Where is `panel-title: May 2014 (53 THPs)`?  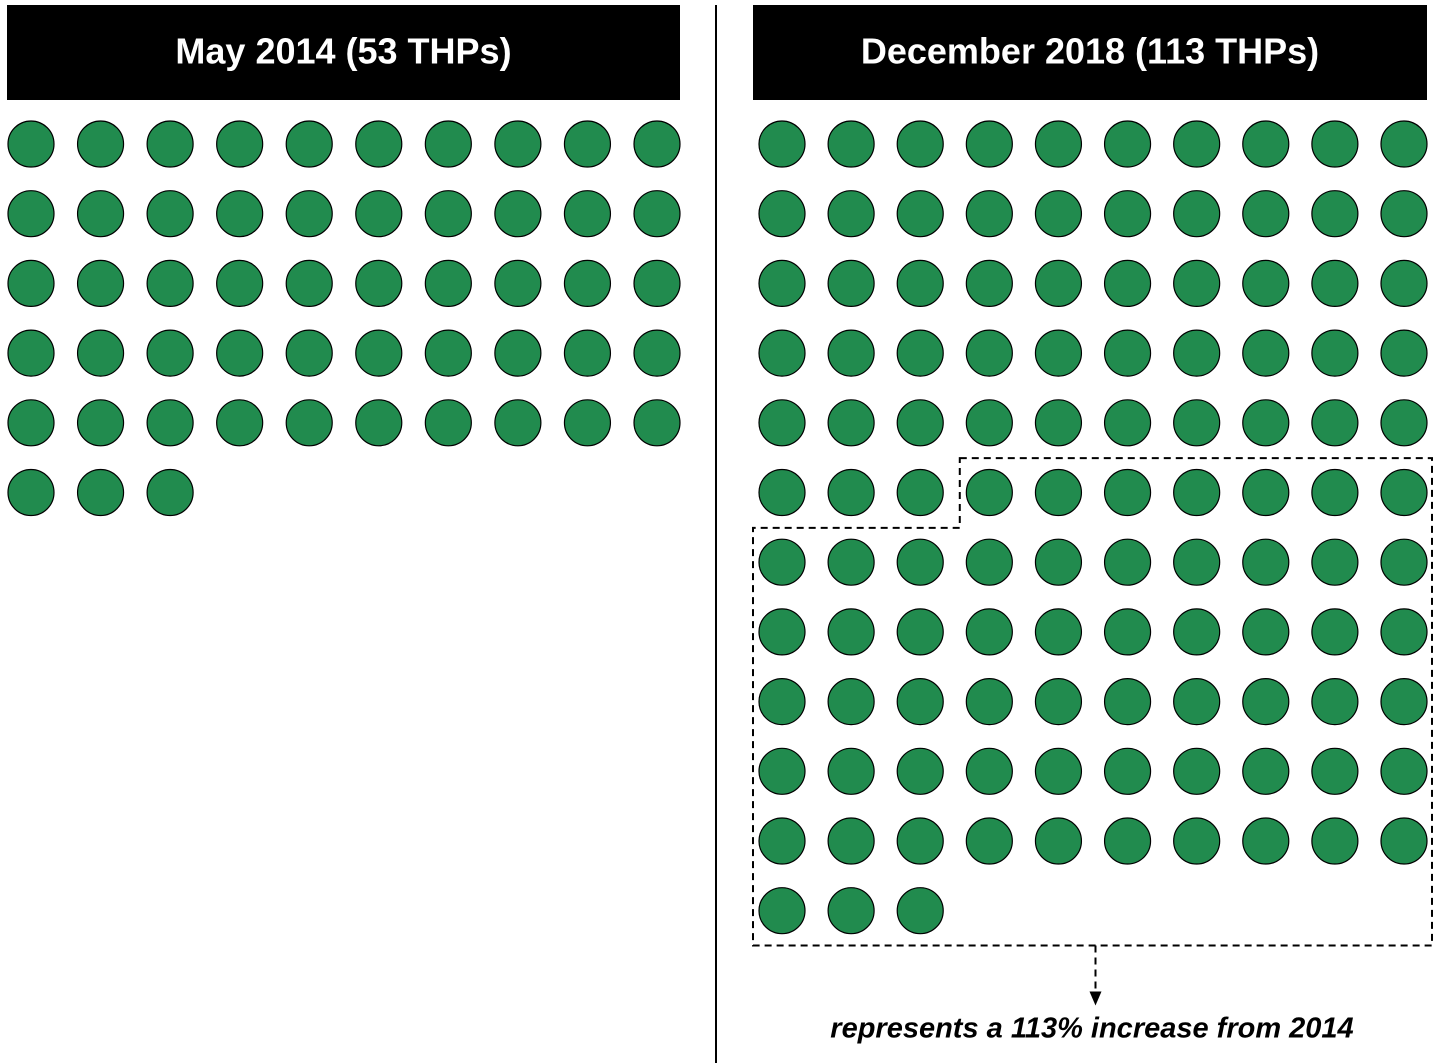 panel-title: May 2014 (53 THPs) is located at coordinates (343, 51).